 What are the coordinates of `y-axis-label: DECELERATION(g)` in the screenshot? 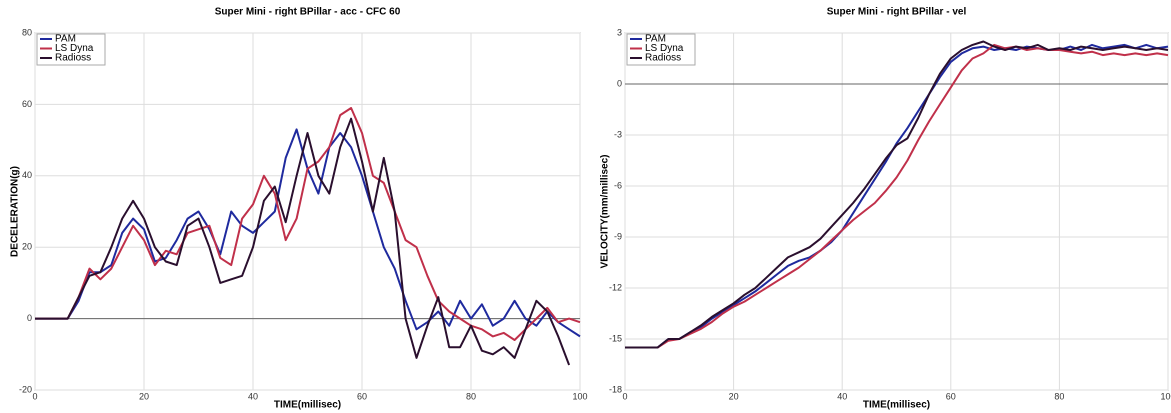 It's located at (15, 211).